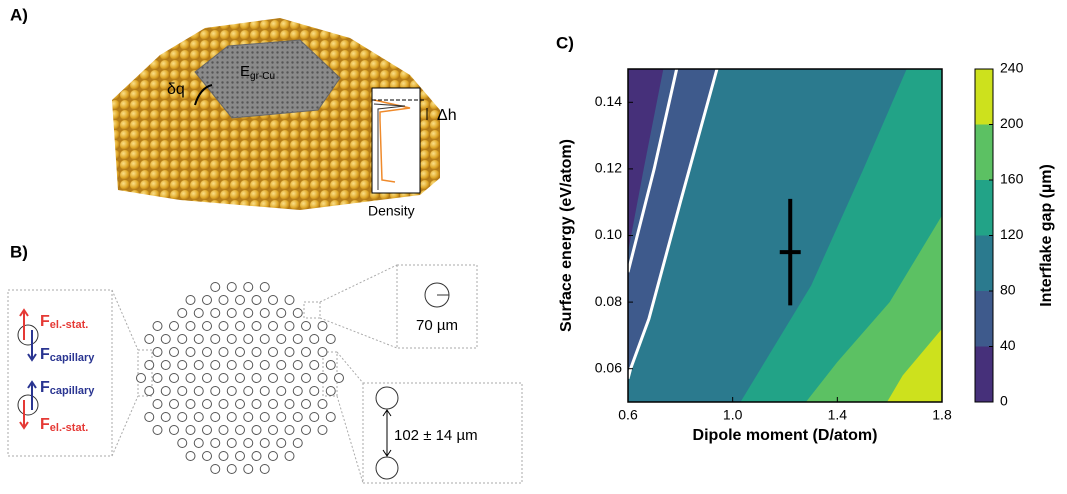  What do you see at coordinates (1008, 345) in the screenshot?
I see `colorbar-tick-label: 40` at bounding box center [1008, 345].